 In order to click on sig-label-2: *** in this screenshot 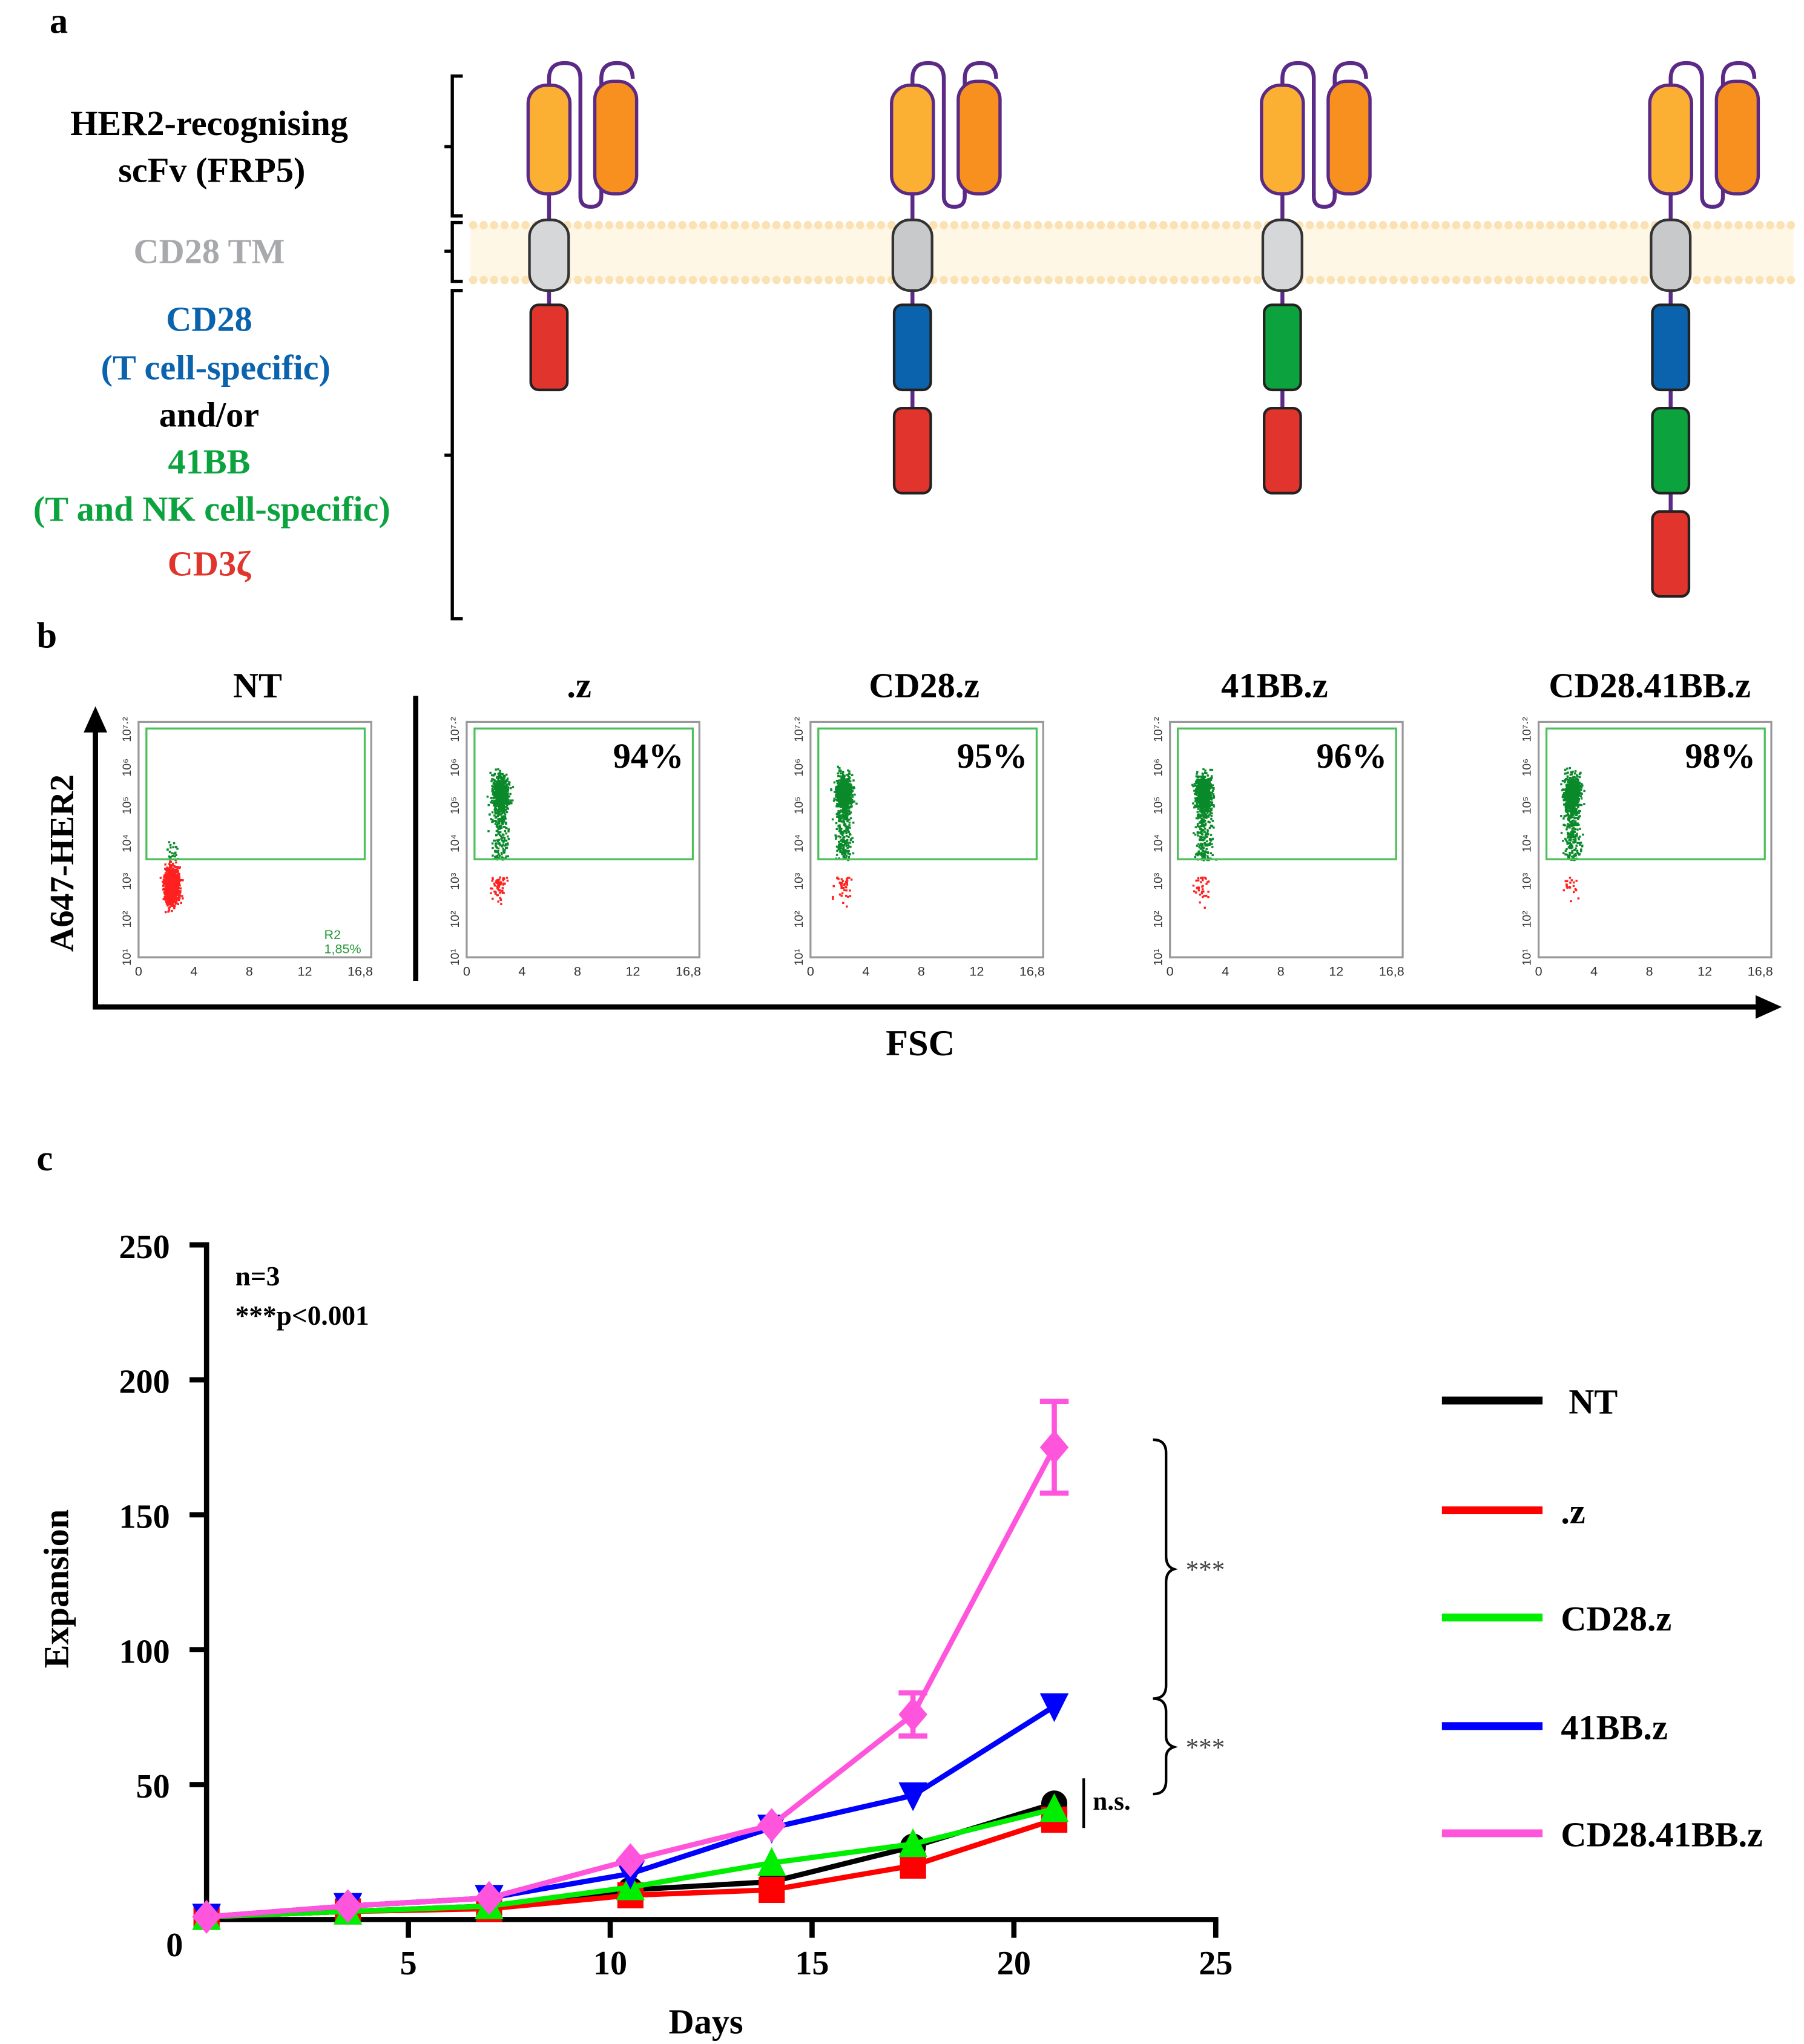, I will do `click(1205, 1748)`.